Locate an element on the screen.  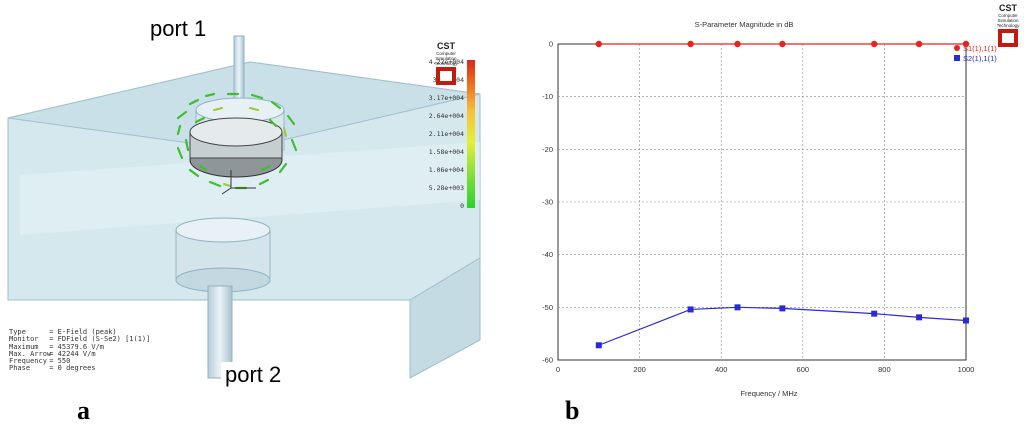
monitor-info-value: = FDField (S-Se2) [1(1)] is located at coordinates (98, 339).